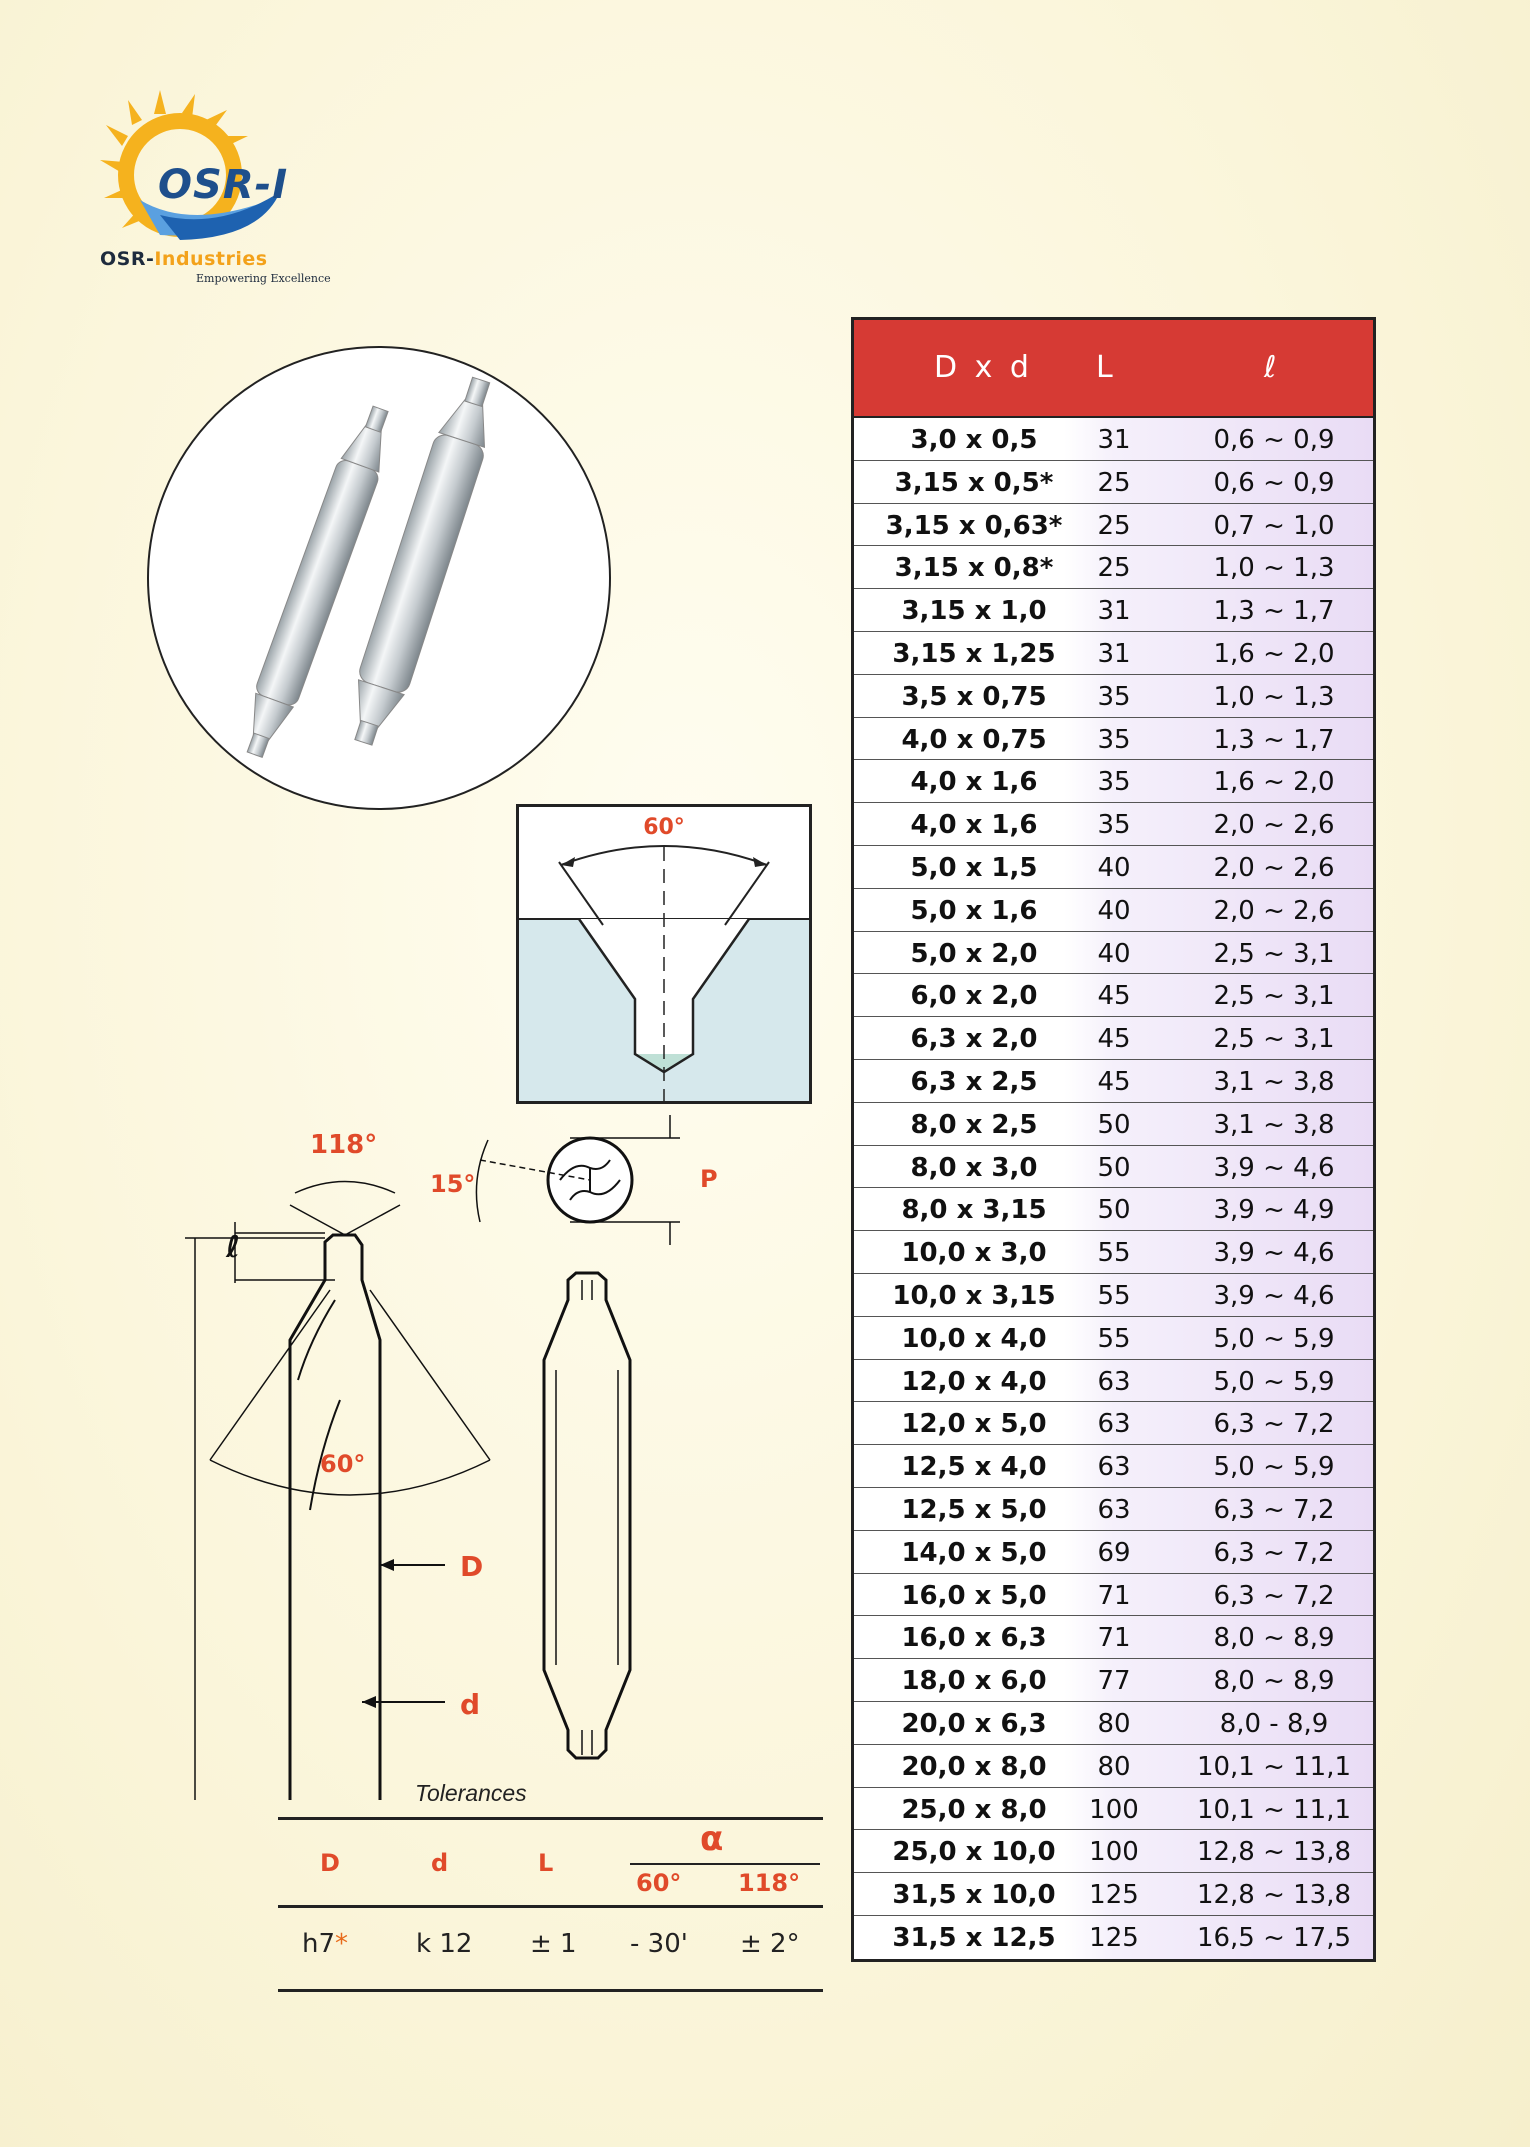 This screenshot has width=1530, height=2147. What do you see at coordinates (974, 482) in the screenshot?
I see `size-cell: 3,15 x 0,5*` at bounding box center [974, 482].